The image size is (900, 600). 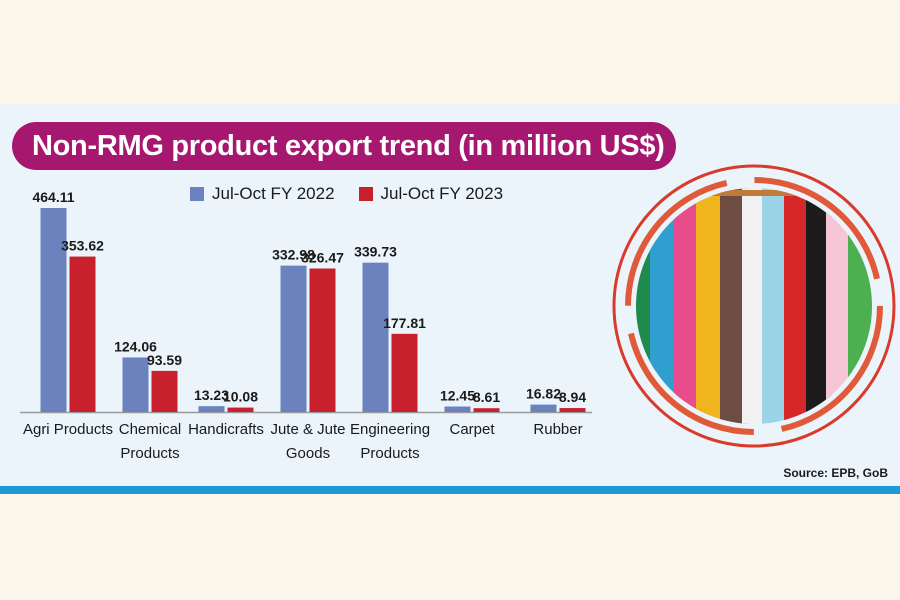 What do you see at coordinates (835, 473) in the screenshot?
I see `source-note: Source: EPB, GoB` at bounding box center [835, 473].